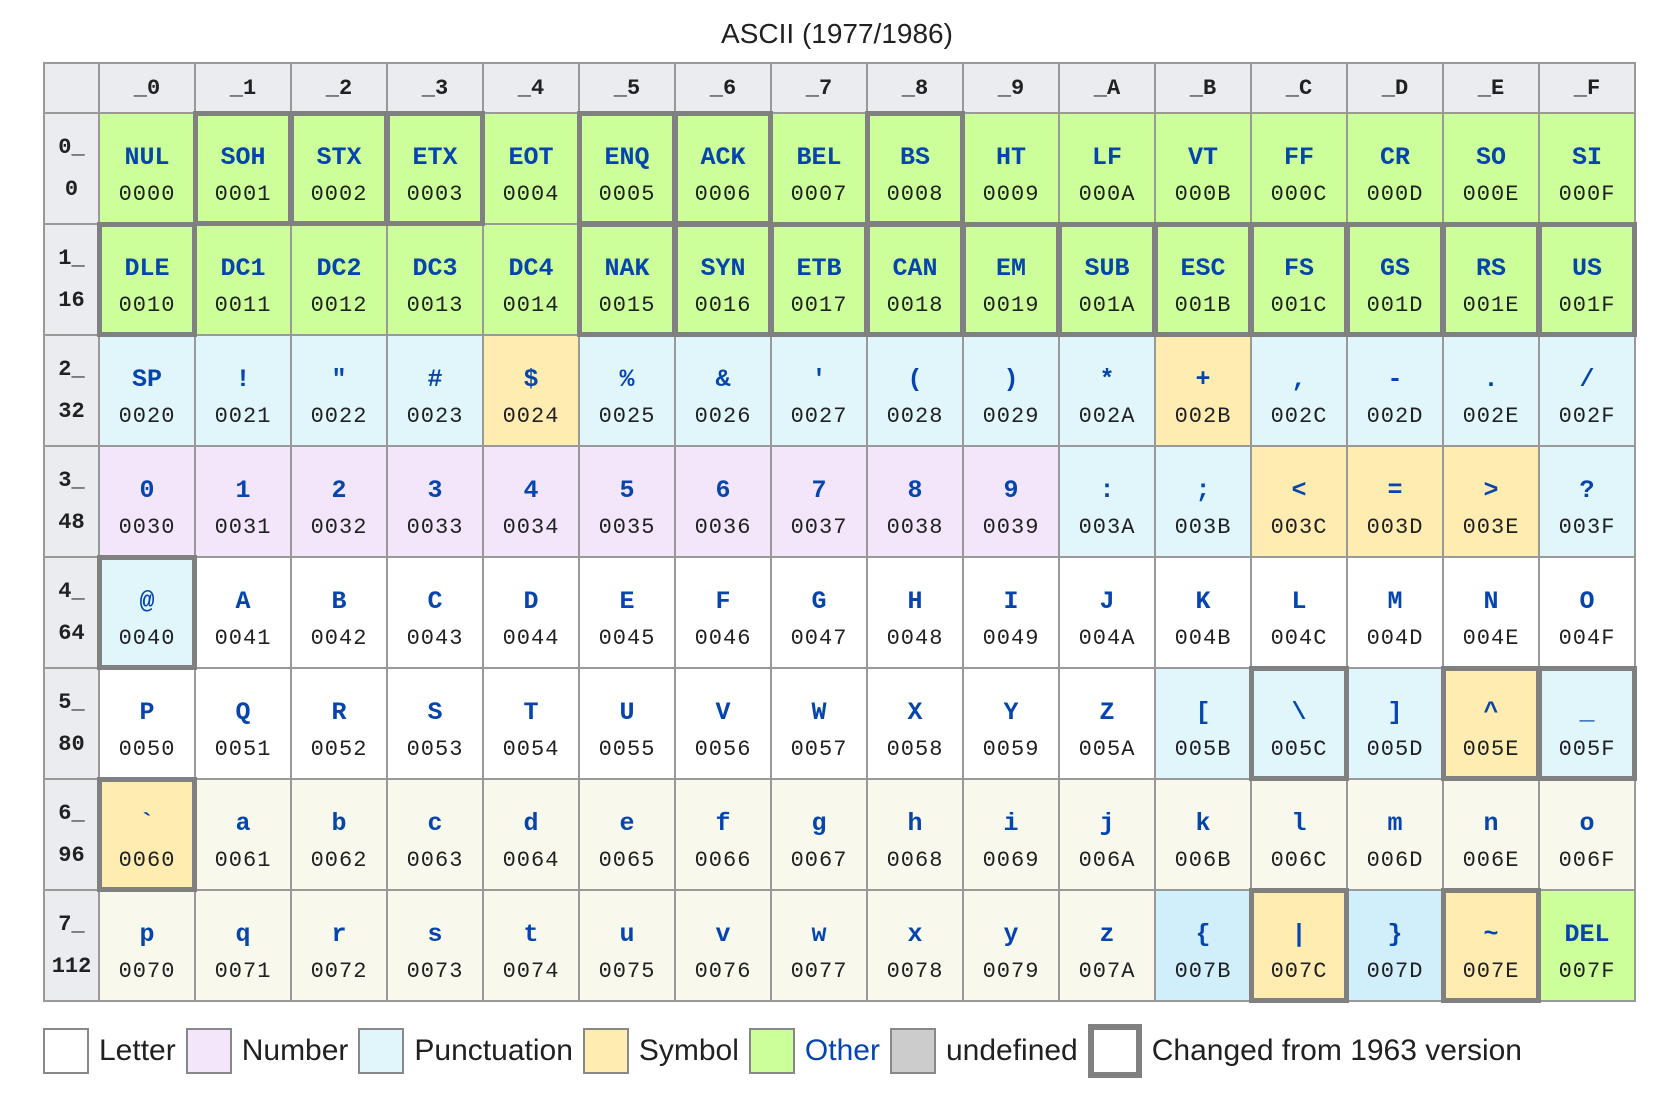 Image resolution: width=1664 pixels, height=1104 pixels. What do you see at coordinates (1395, 601) in the screenshot?
I see `character-link: M` at bounding box center [1395, 601].